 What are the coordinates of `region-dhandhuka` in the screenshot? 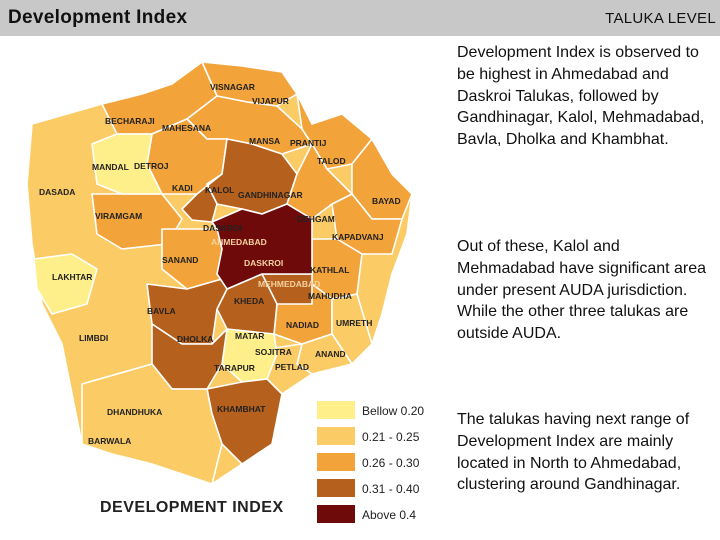 It's located at (152, 424).